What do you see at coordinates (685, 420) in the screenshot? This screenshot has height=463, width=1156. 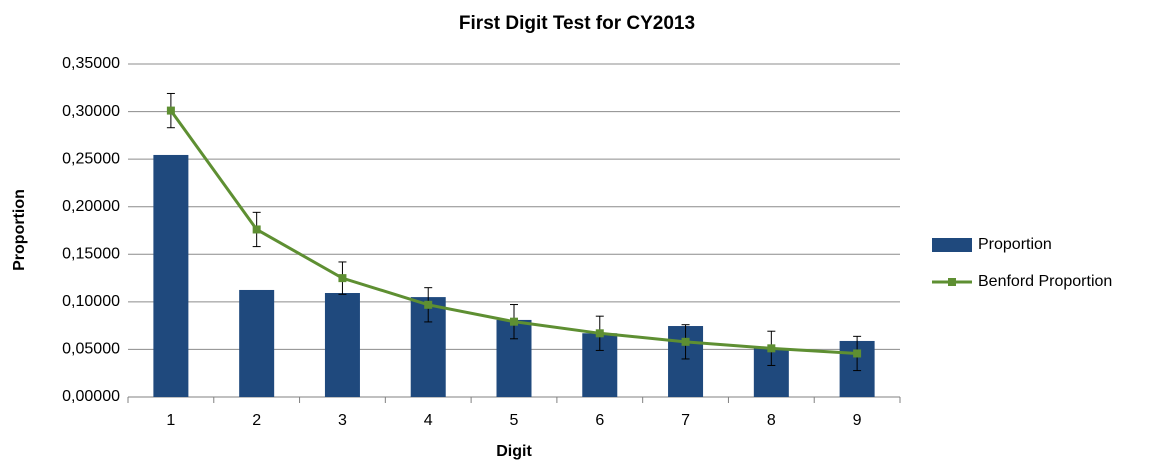 I see `x-tick-label: 7` at bounding box center [685, 420].